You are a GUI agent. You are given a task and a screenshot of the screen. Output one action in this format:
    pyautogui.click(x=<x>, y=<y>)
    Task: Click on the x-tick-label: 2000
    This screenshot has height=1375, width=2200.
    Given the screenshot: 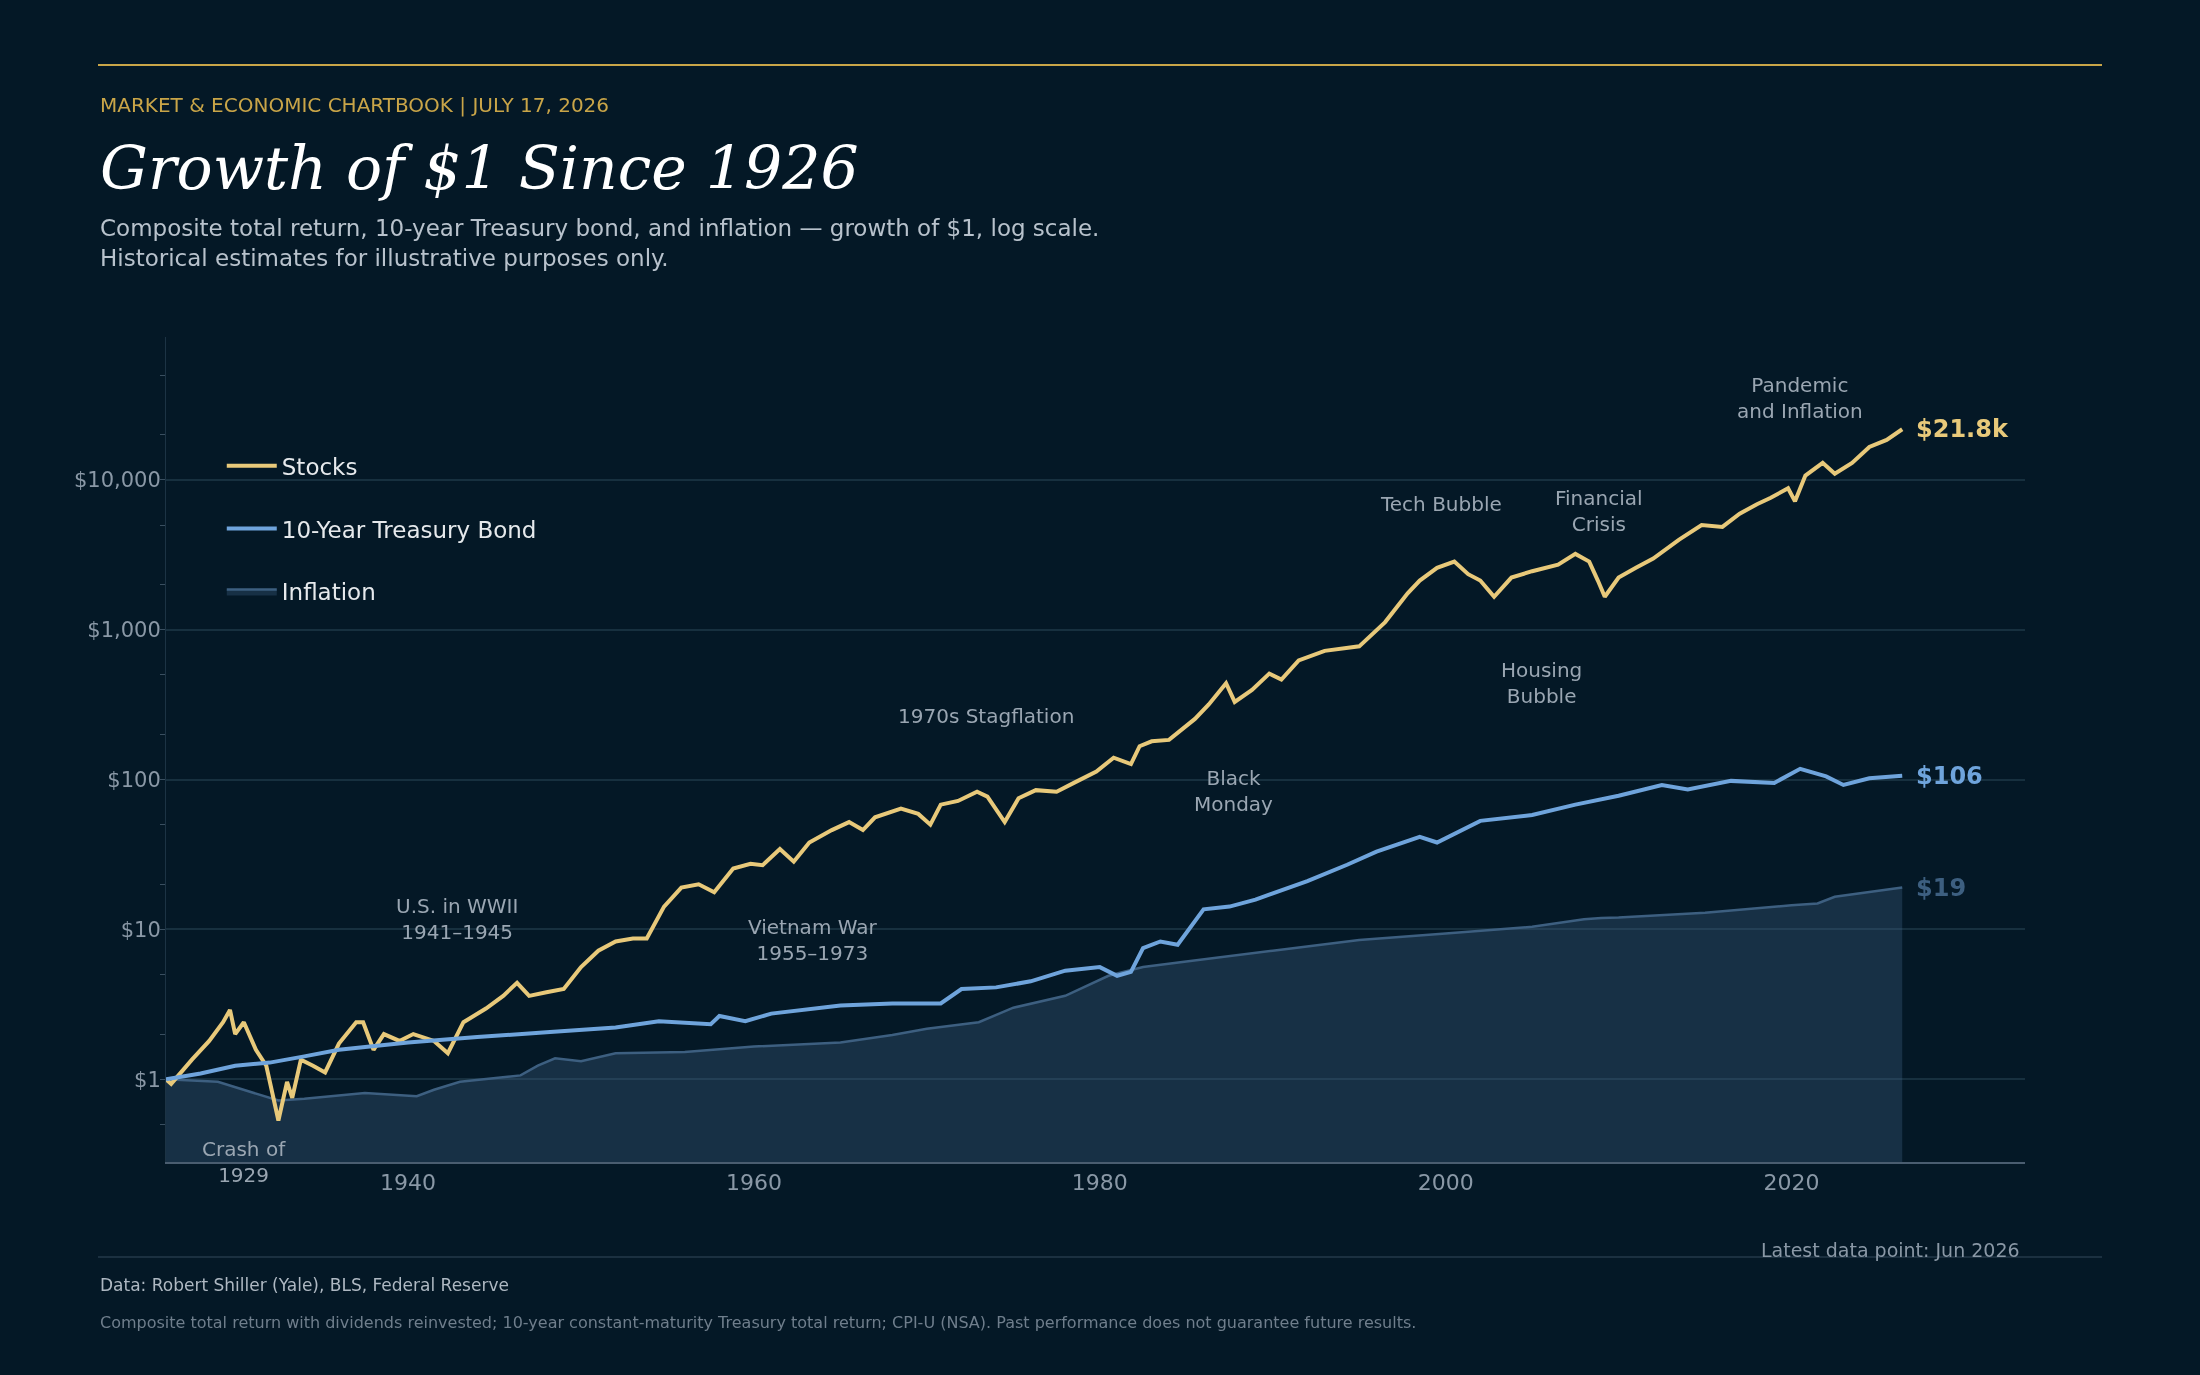 What is the action you would take?
    pyautogui.click(x=1445, y=1183)
    